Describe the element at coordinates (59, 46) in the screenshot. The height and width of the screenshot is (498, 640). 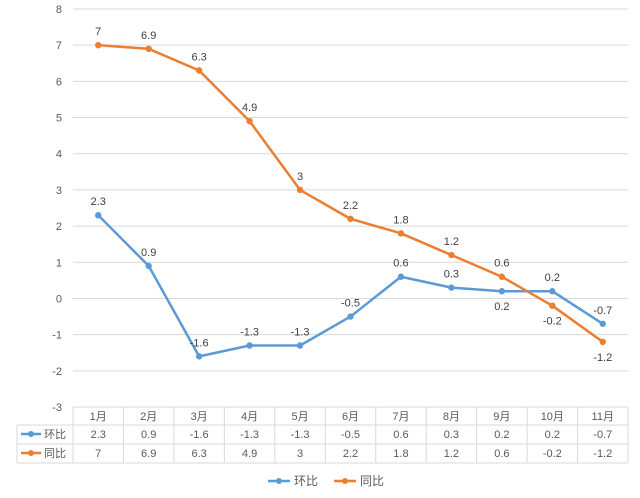
I see `y-tick-label: 7` at that location.